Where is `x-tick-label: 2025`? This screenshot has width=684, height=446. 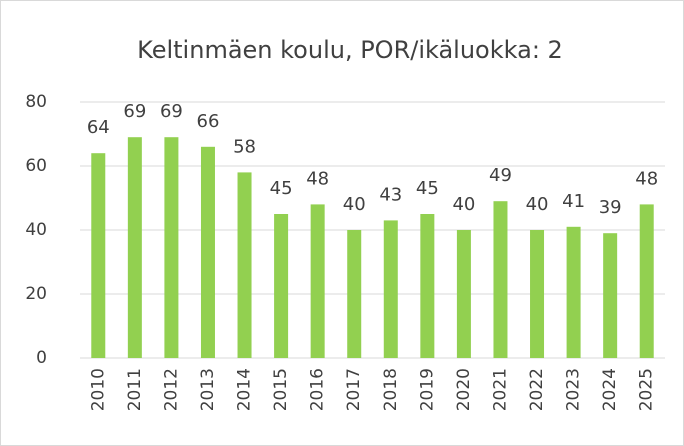
x-tick-label: 2025 is located at coordinates (647, 389).